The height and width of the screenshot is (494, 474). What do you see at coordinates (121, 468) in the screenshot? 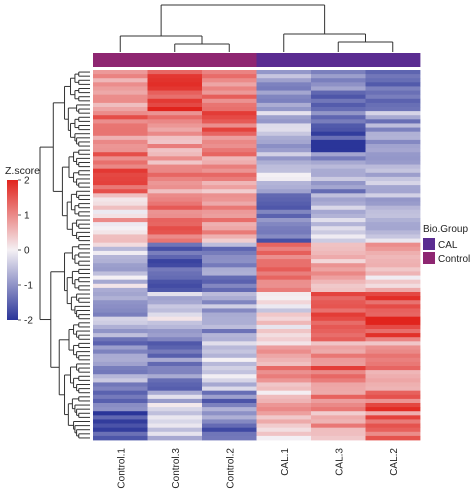
I see `column-label: Control.1` at bounding box center [121, 468].